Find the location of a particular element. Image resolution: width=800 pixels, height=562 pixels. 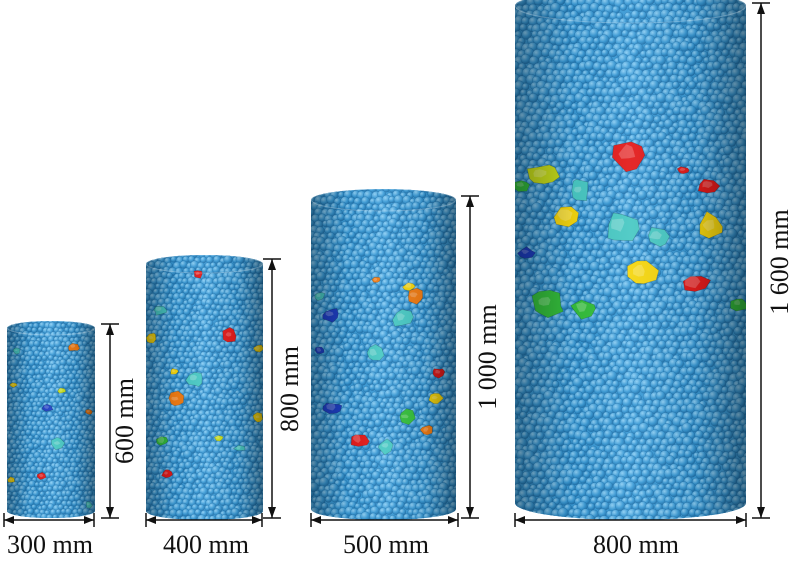

diameter-label-400: 400 mm is located at coordinates (206, 544).